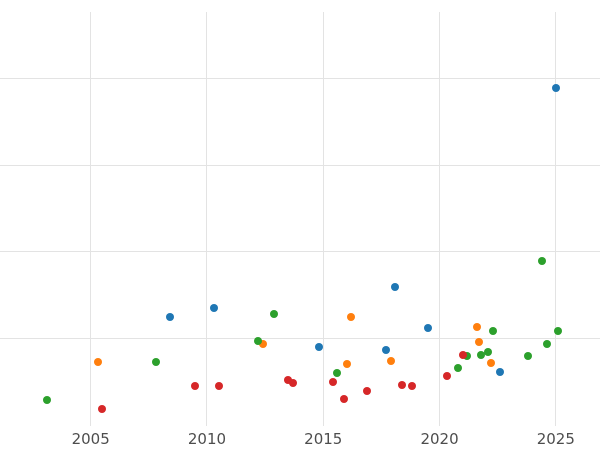  Describe the element at coordinates (555, 439) in the screenshot. I see `x-tick-label: 2025` at that location.